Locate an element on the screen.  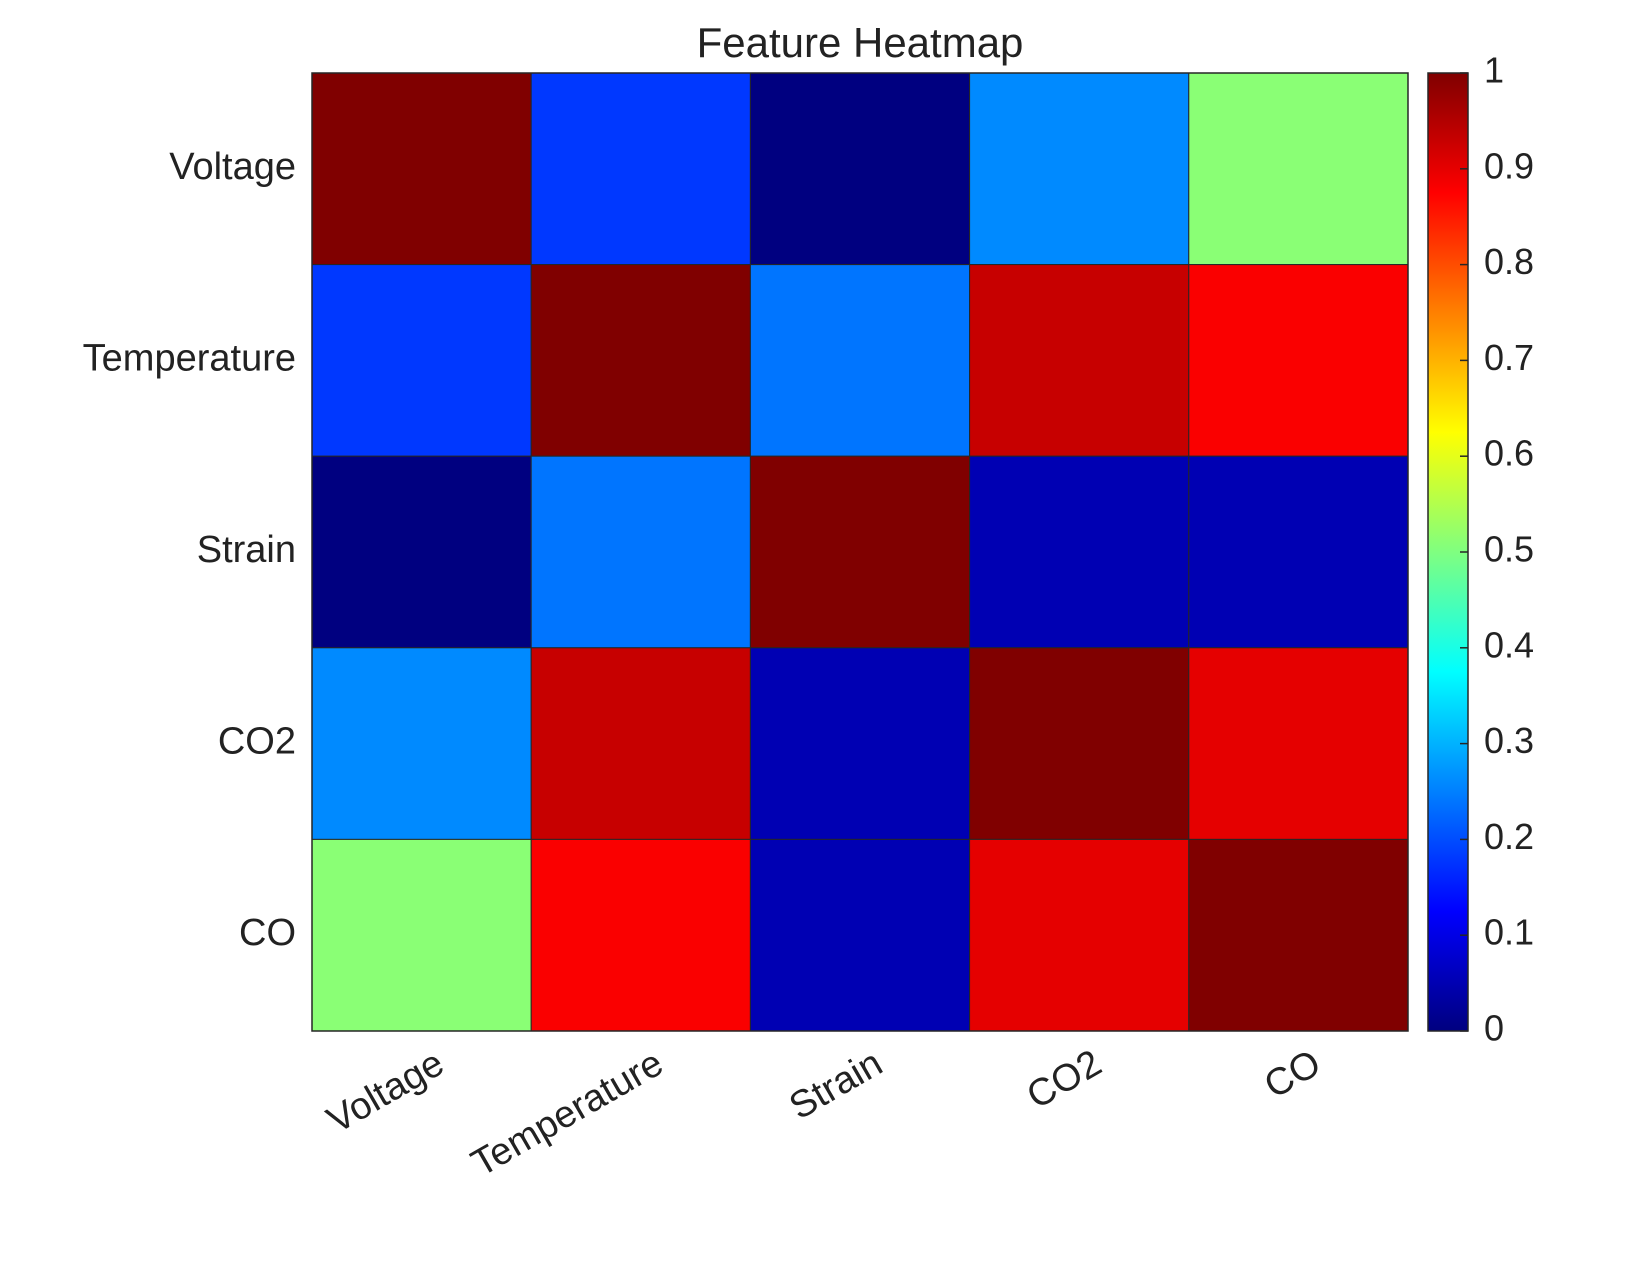
x-tick-label: Voltage is located at coordinates (385, 1092).